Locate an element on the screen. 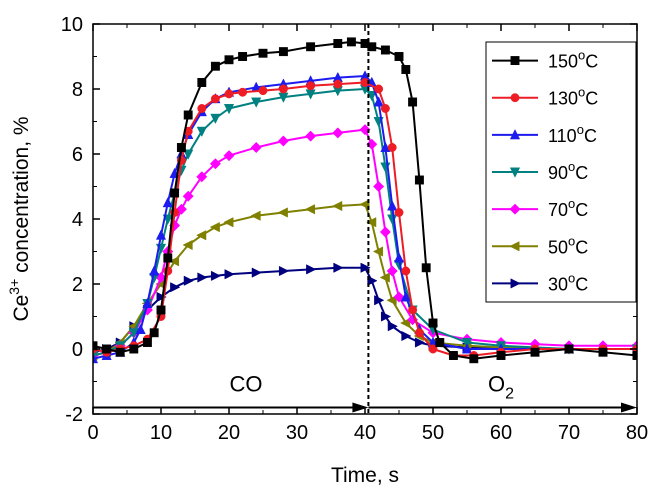  legend-item-90C: 90oC is located at coordinates (540, 171).